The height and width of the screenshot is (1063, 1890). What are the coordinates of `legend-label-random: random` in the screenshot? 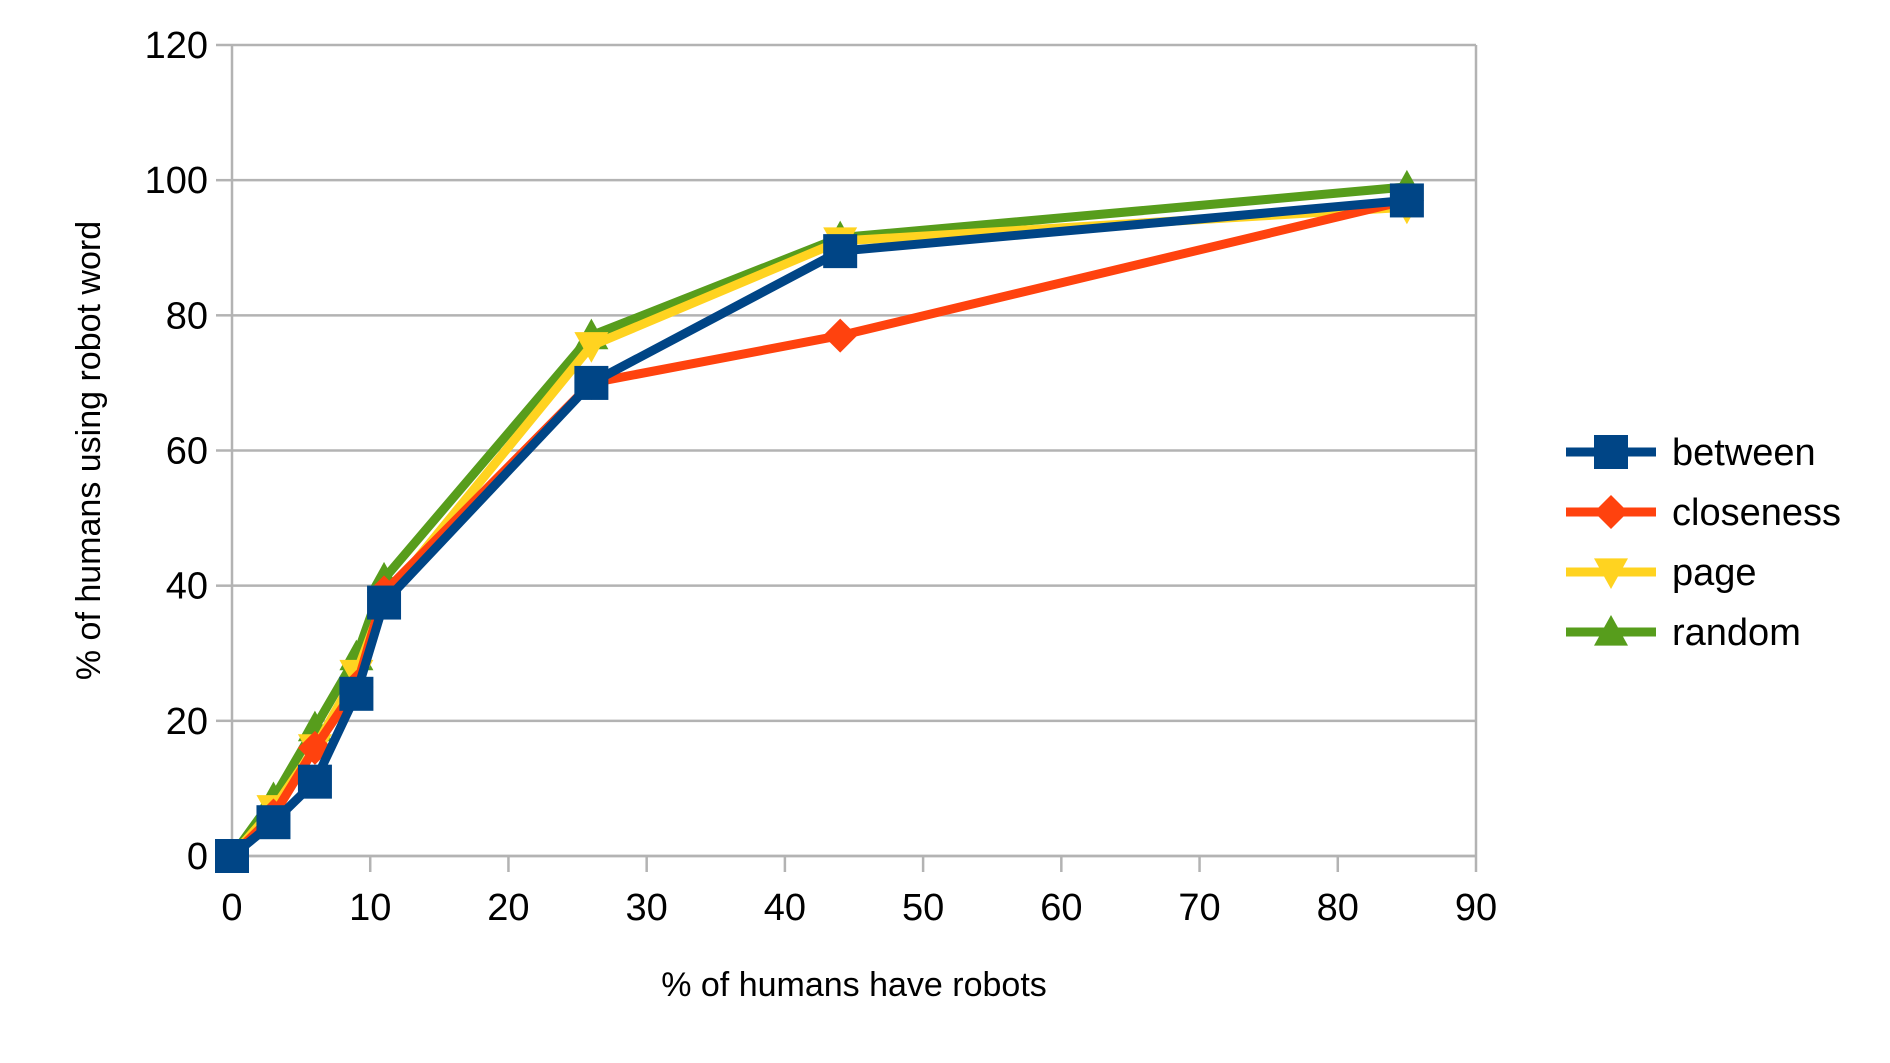 It's located at (1736, 633).